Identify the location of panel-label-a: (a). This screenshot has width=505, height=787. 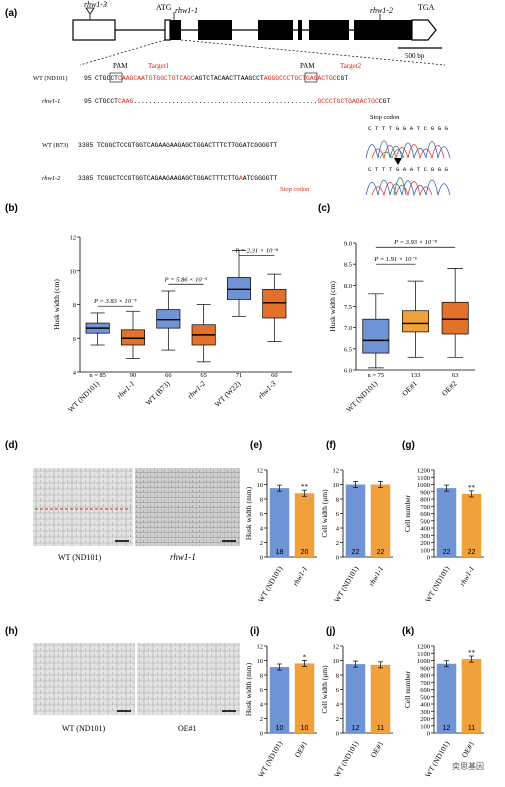
(11, 13).